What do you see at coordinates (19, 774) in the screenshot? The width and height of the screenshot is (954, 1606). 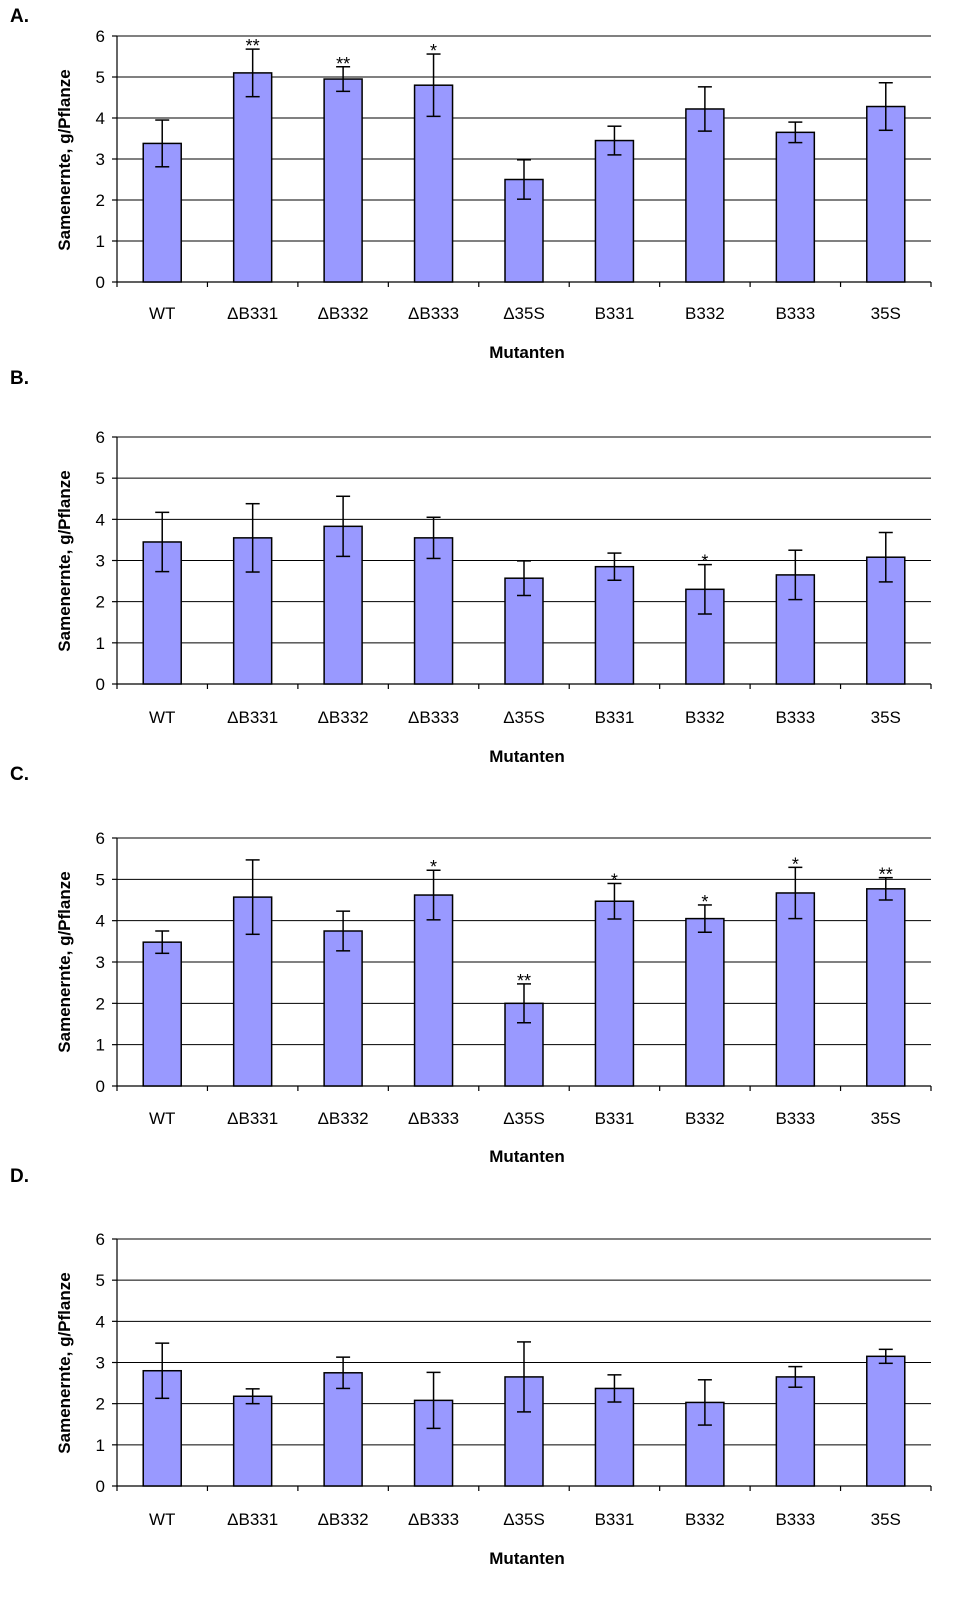 I see `panel-label: C.` at bounding box center [19, 774].